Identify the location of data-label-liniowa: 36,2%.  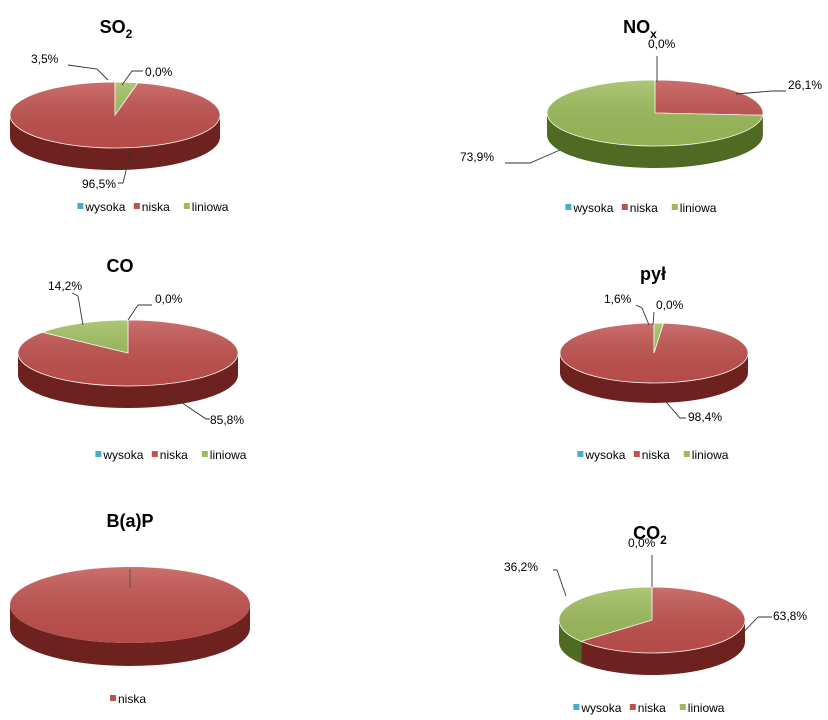
(521, 567).